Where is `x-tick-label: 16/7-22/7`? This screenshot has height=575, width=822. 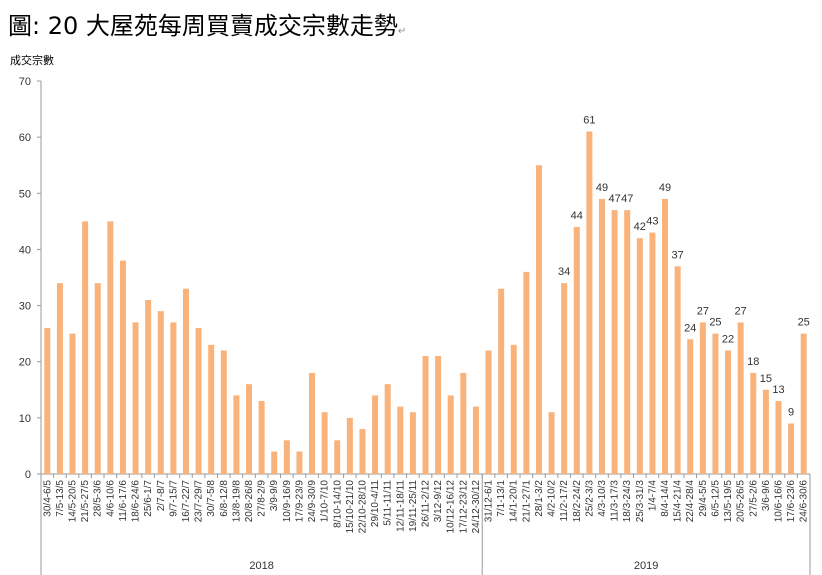 x-tick-label: 16/7-22/7 is located at coordinates (186, 501).